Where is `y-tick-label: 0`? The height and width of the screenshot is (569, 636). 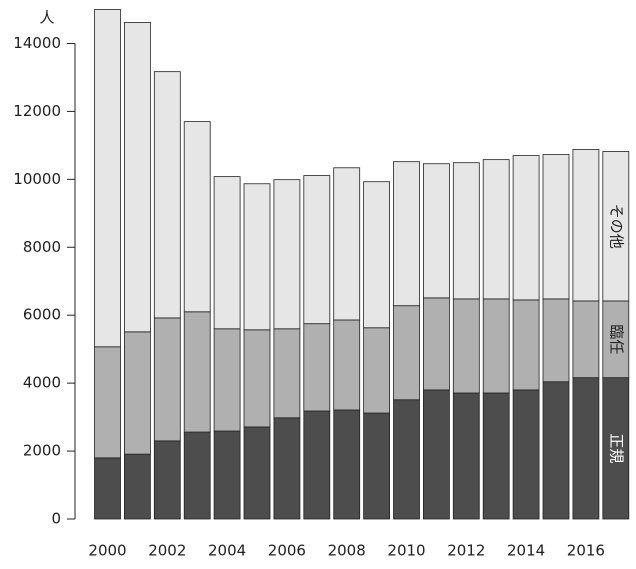
y-tick-label: 0 is located at coordinates (56, 519).